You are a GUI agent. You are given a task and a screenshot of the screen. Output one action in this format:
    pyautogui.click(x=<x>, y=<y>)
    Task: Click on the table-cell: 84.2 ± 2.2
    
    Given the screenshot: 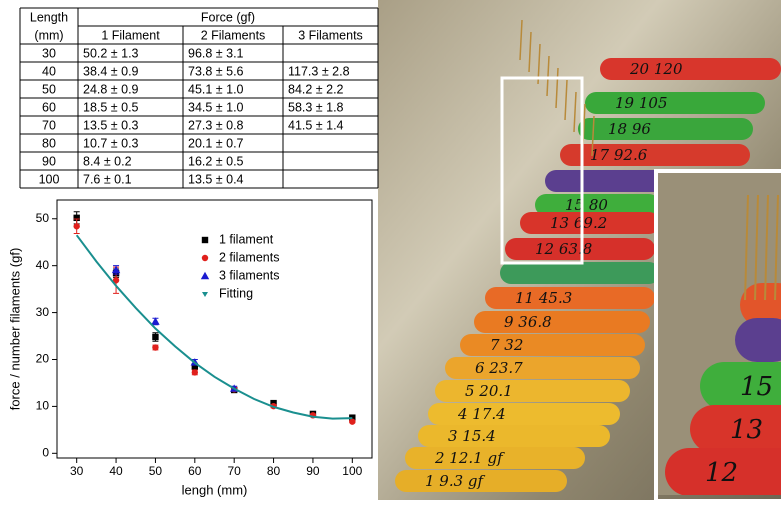 What is the action you would take?
    pyautogui.click(x=316, y=89)
    